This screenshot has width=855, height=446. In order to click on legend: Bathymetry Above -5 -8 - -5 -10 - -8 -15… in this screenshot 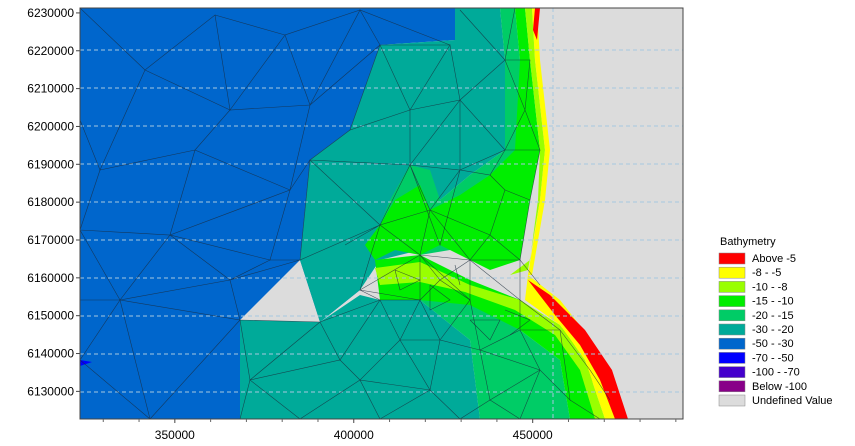, I will do `click(775, 321)`.